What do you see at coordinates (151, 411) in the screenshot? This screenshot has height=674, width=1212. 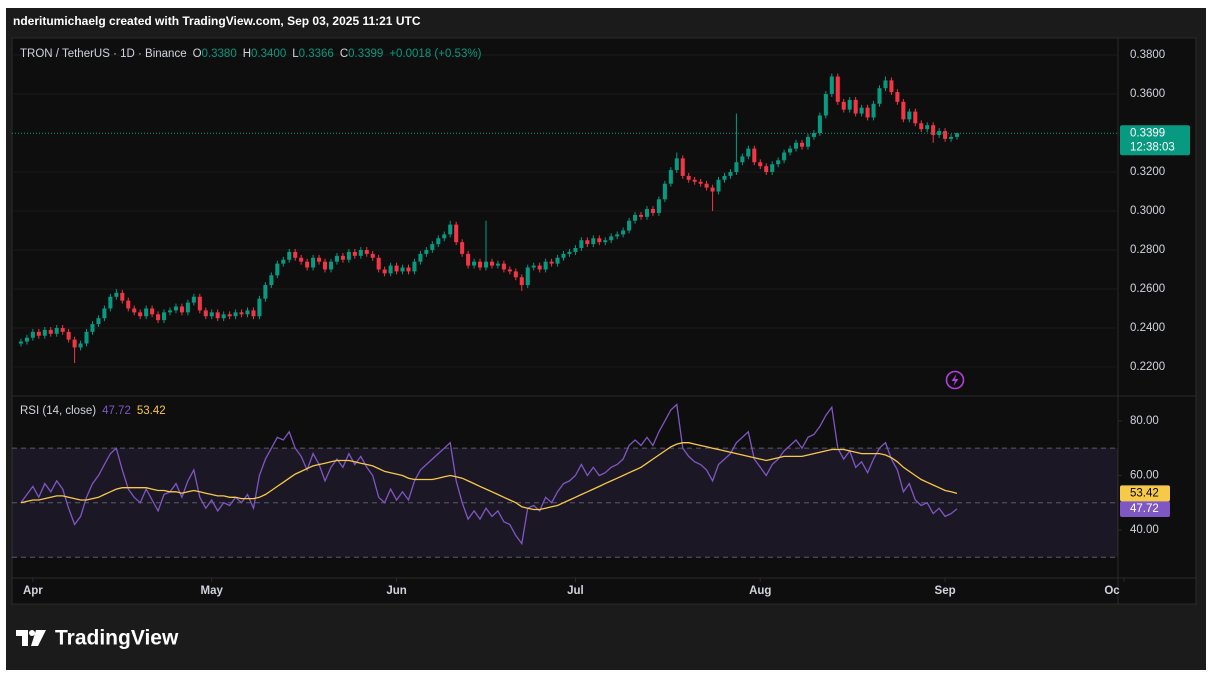 I see `rsi-ma-value: 53.42` at bounding box center [151, 411].